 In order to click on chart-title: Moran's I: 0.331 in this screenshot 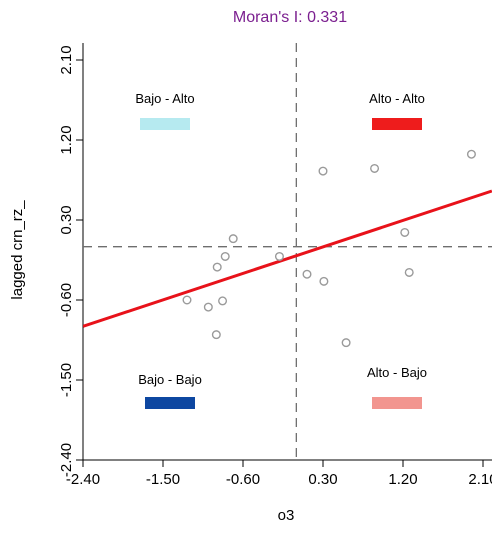, I will do `click(290, 17)`.